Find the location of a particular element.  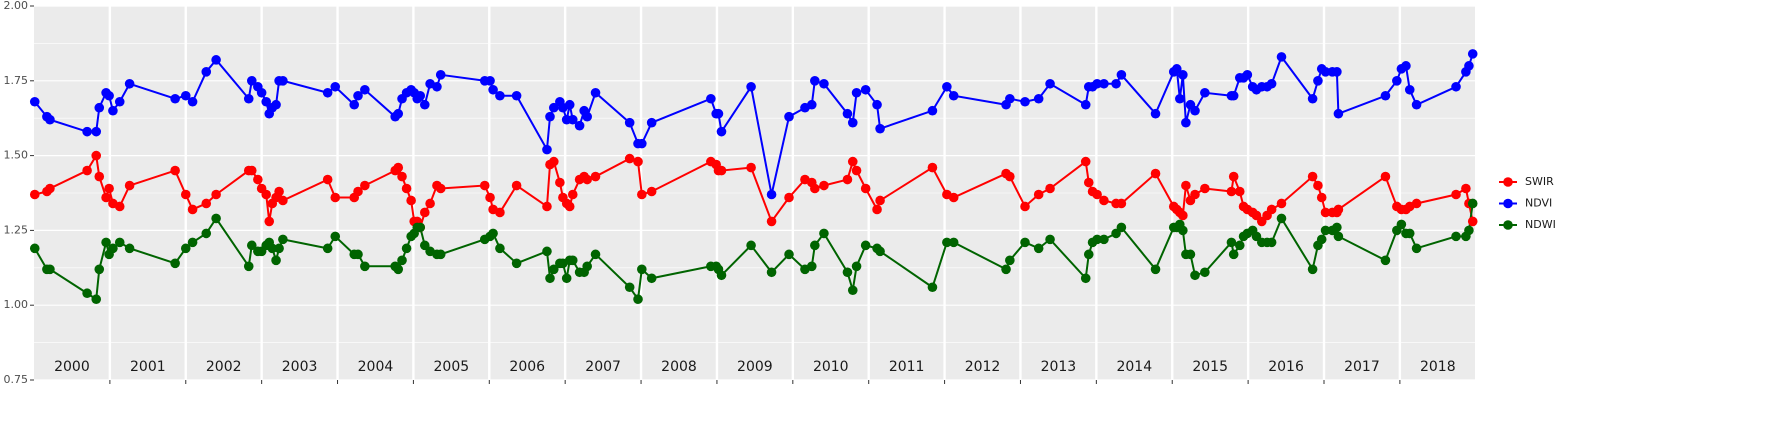

legend-label: NDVI is located at coordinates (1538, 203).